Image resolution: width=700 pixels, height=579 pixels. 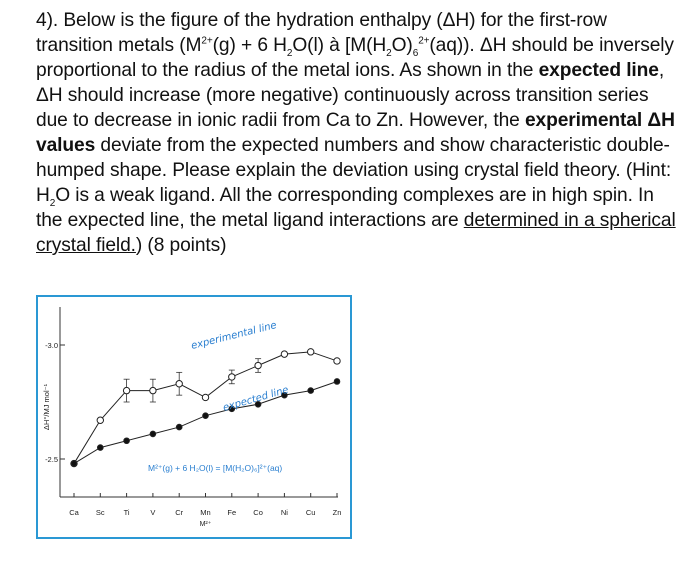 I want to click on x-tick-label: Cr, so click(x=179, y=512).